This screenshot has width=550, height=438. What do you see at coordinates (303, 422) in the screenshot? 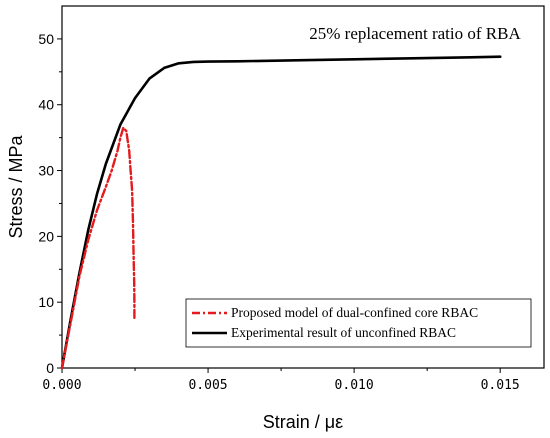
I see `x-axis-title: Strain / με` at bounding box center [303, 422].